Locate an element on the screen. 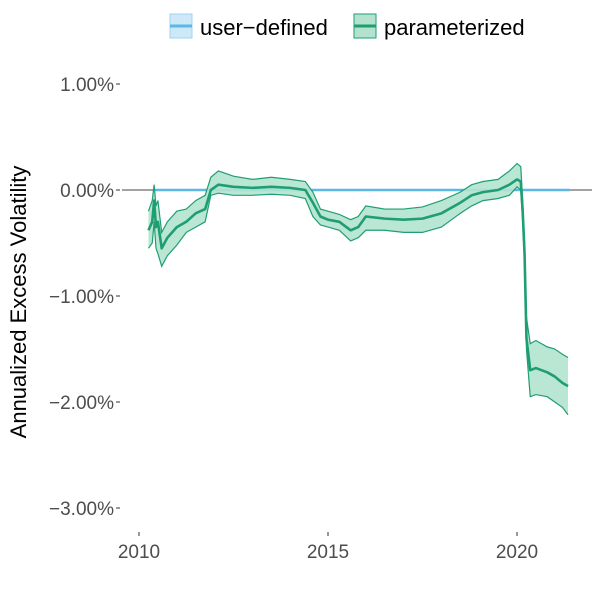  legend: user−defined parameterized is located at coordinates (347, 26).